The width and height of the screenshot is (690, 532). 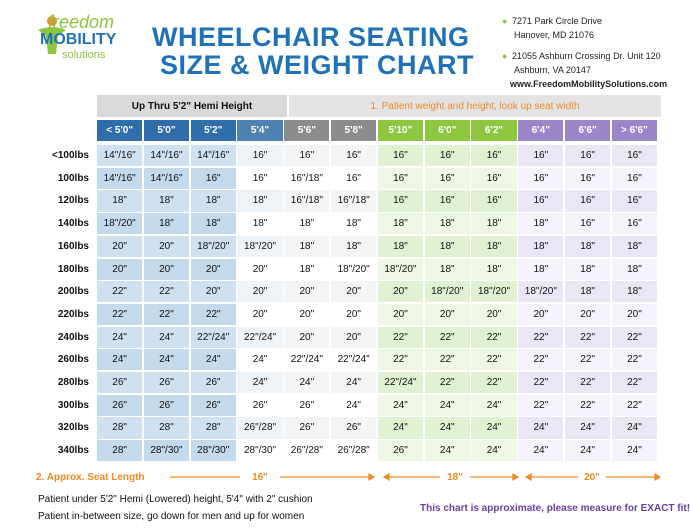 What do you see at coordinates (84, 55) in the screenshot?
I see `logo-solutions: solutions` at bounding box center [84, 55].